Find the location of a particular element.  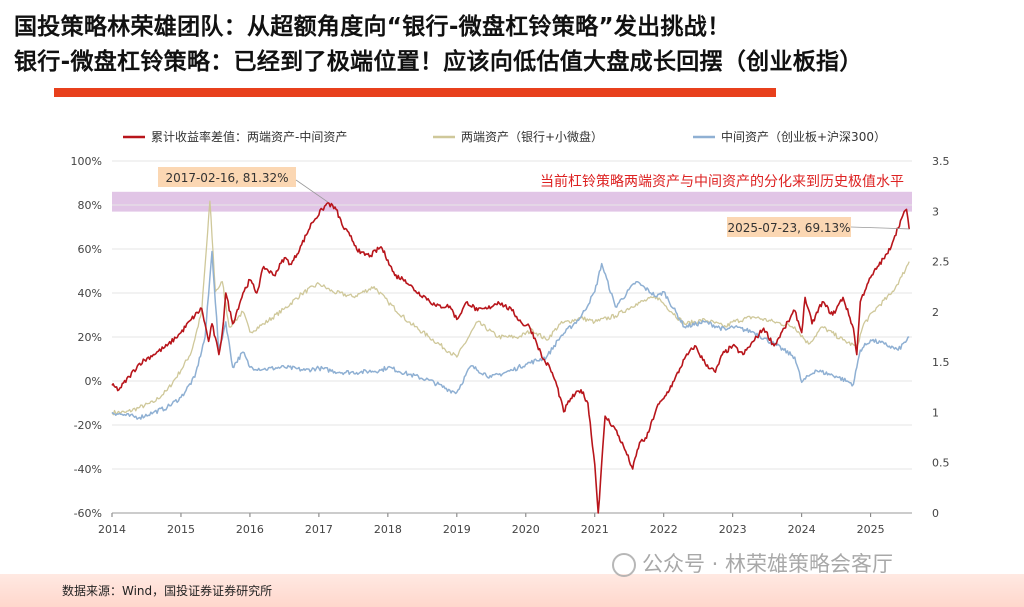

legend-label: 两端资产（银行+小微盘） is located at coordinates (532, 136).